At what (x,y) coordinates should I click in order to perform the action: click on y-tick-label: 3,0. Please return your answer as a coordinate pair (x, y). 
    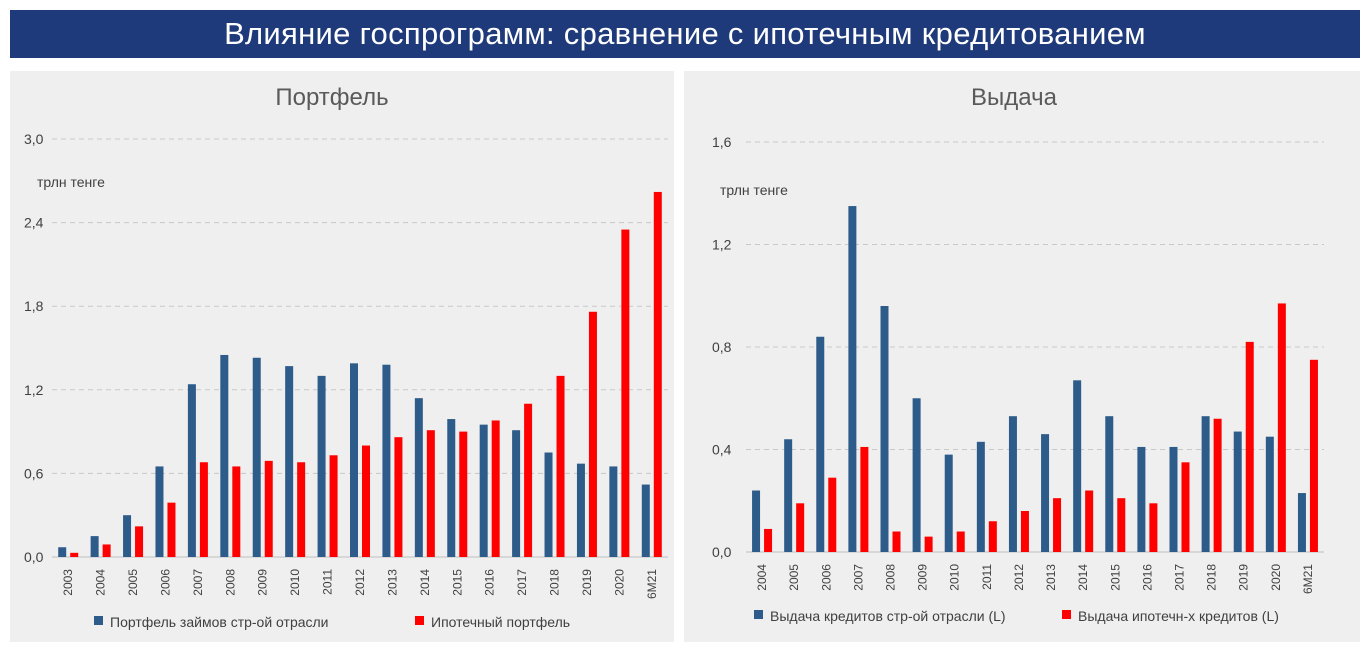
    Looking at the image, I should click on (34, 139).